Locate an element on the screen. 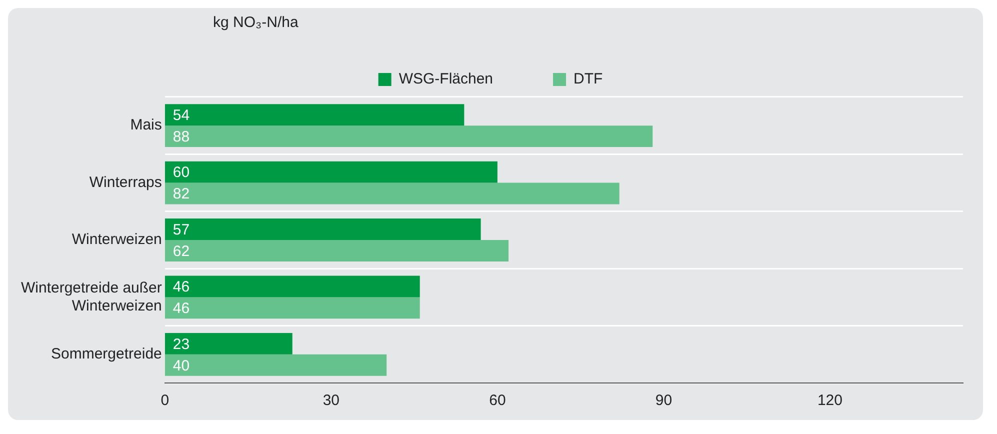 The image size is (997, 434). data-label: 40 is located at coordinates (181, 365).